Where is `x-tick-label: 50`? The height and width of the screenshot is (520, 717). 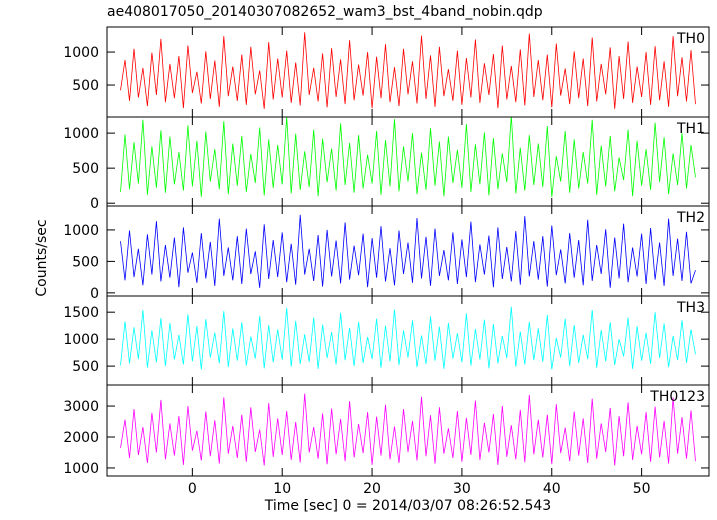
x-tick-label: 50 is located at coordinates (642, 489).